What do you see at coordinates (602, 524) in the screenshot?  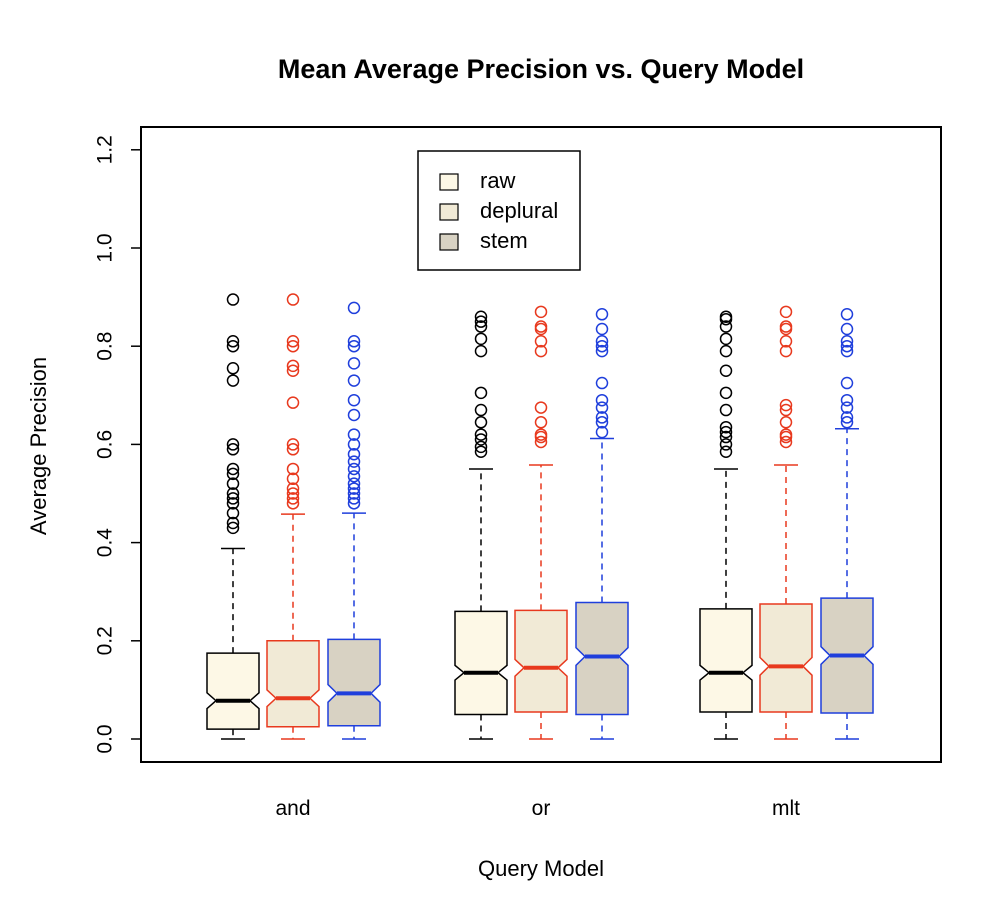 I see `box-stem-or` at bounding box center [602, 524].